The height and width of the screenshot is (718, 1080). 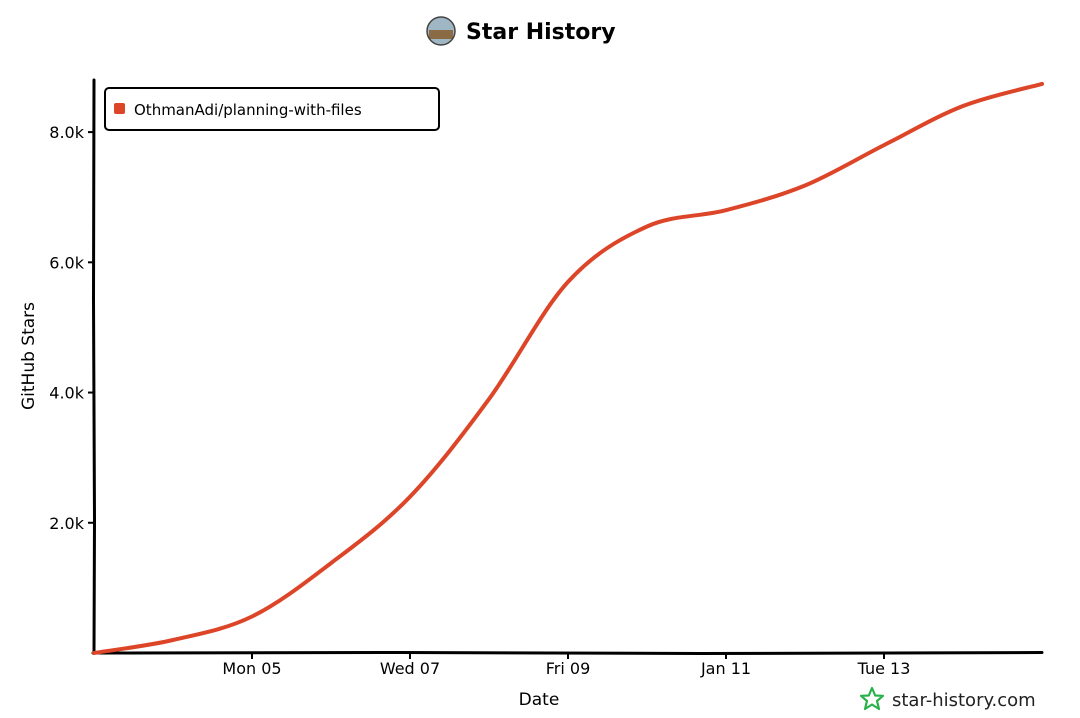 What do you see at coordinates (248, 110) in the screenshot?
I see `legend-label: OthmanAdi/planning-with-files` at bounding box center [248, 110].